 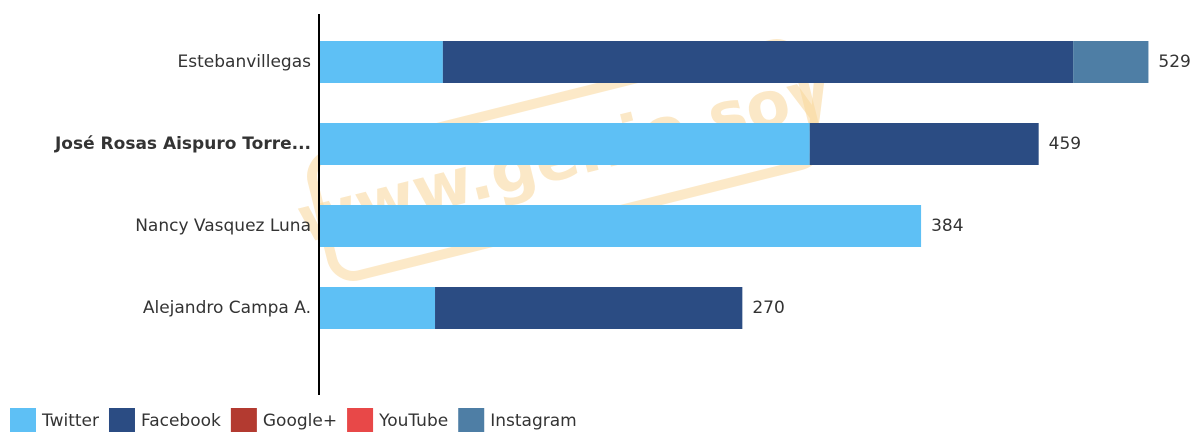 I want to click on y-tick-label: Nancy Vasquez Luna, so click(x=223, y=226).